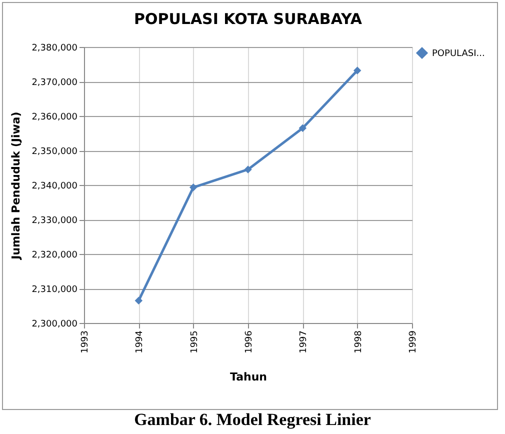 The height and width of the screenshot is (434, 505). I want to click on y-tick-label: 2,360,000, so click(55, 117).